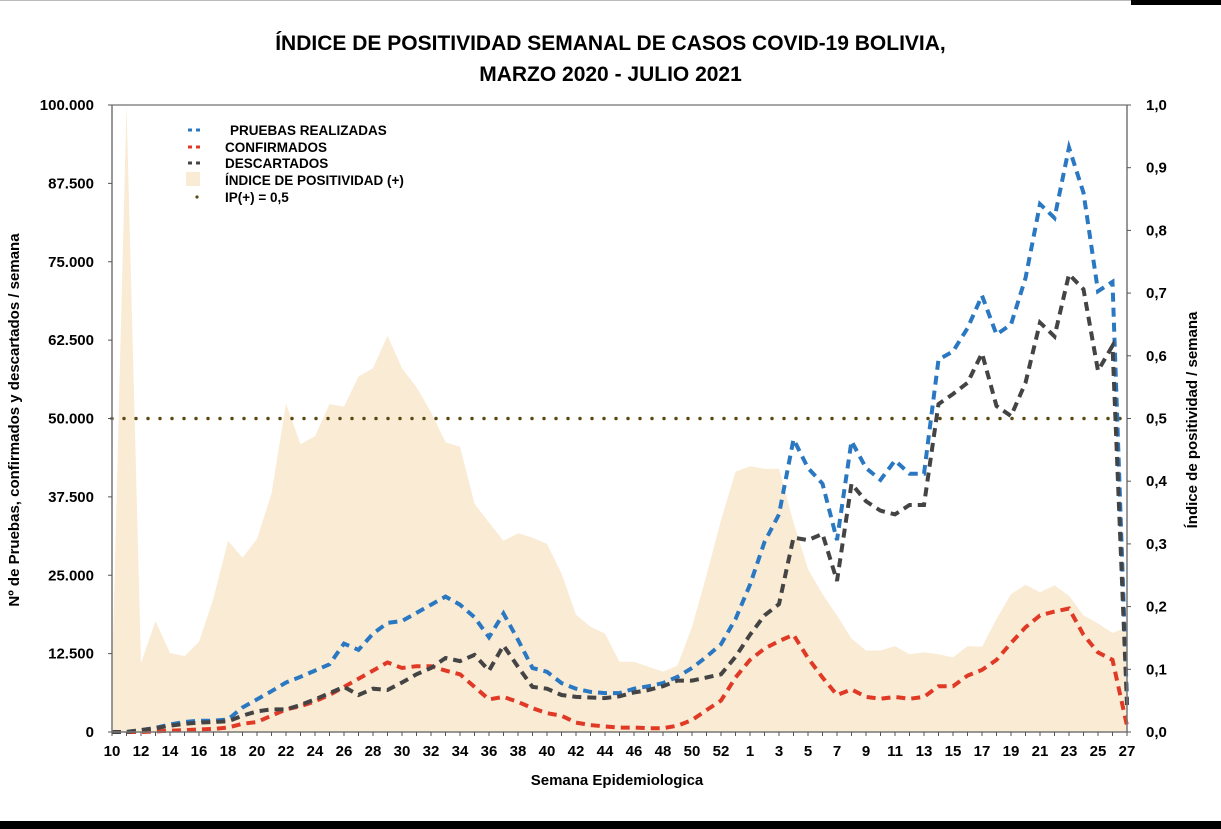 The image size is (1221, 829). I want to click on y-tick-label: 62.500, so click(71, 340).